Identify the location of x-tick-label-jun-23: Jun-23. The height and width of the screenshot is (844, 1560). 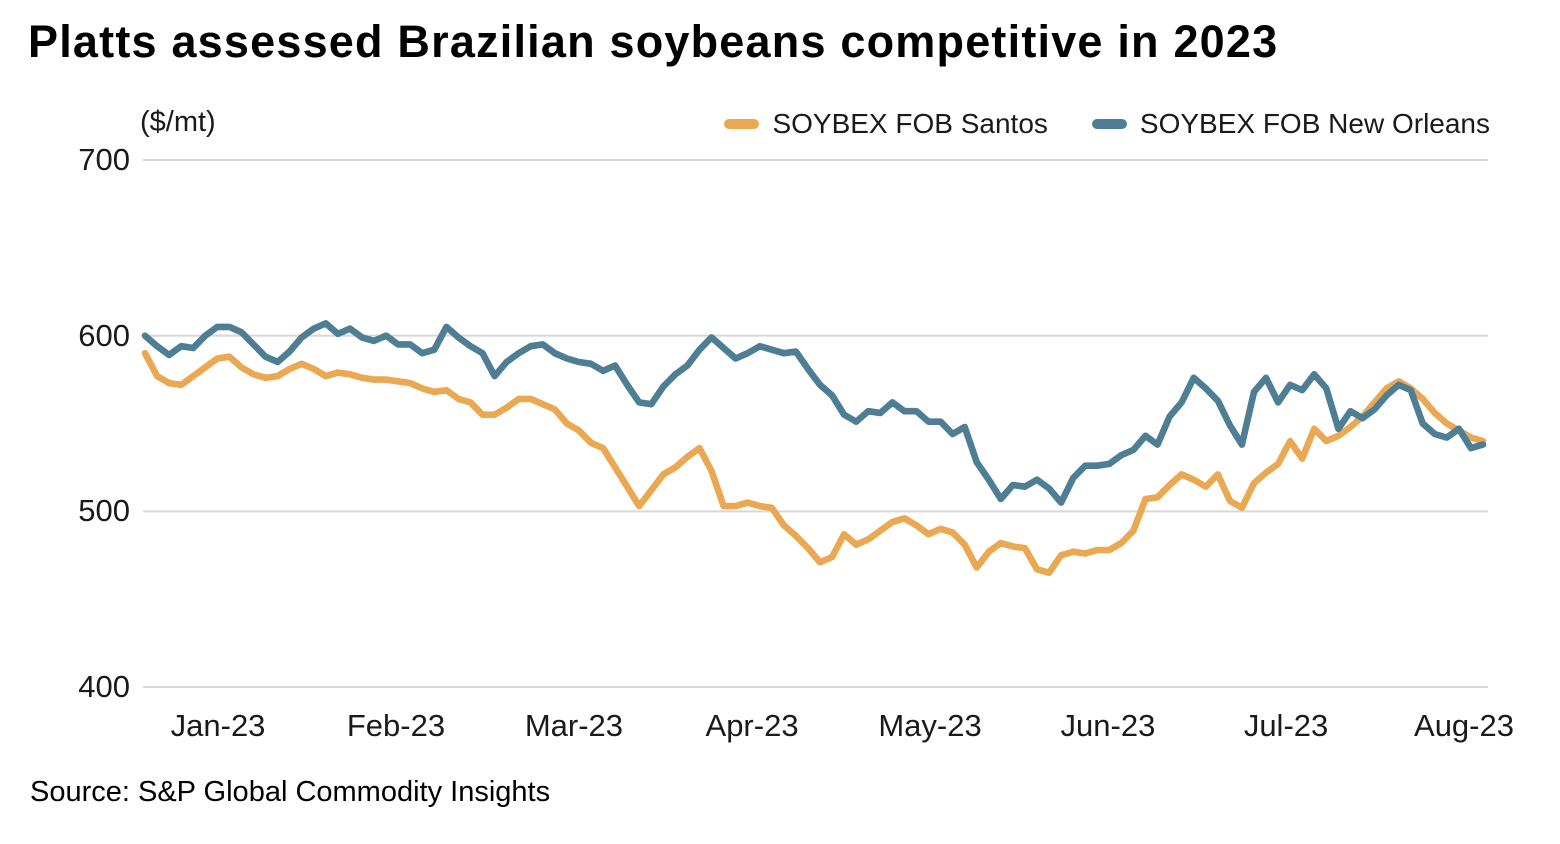
(1108, 725).